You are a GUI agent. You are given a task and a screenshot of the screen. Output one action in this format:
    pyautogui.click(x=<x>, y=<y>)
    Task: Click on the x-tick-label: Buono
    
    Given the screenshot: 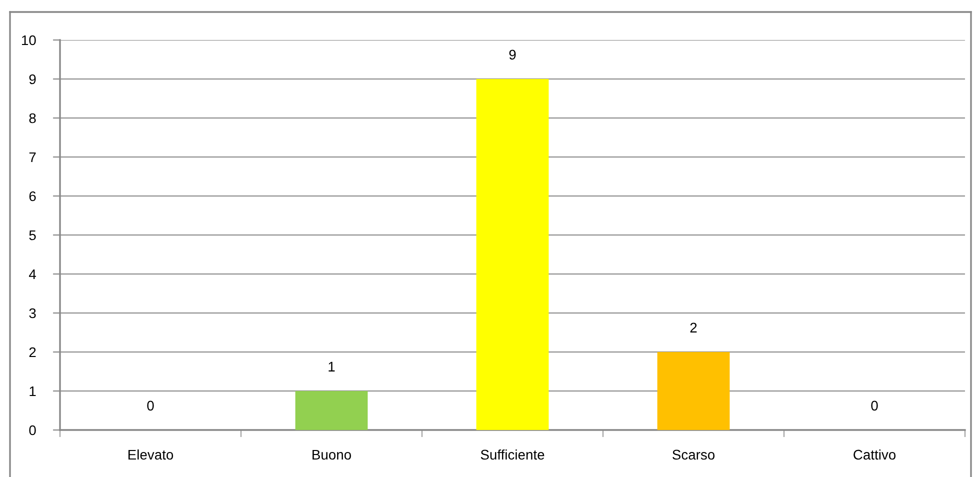 What is the action you would take?
    pyautogui.click(x=331, y=455)
    